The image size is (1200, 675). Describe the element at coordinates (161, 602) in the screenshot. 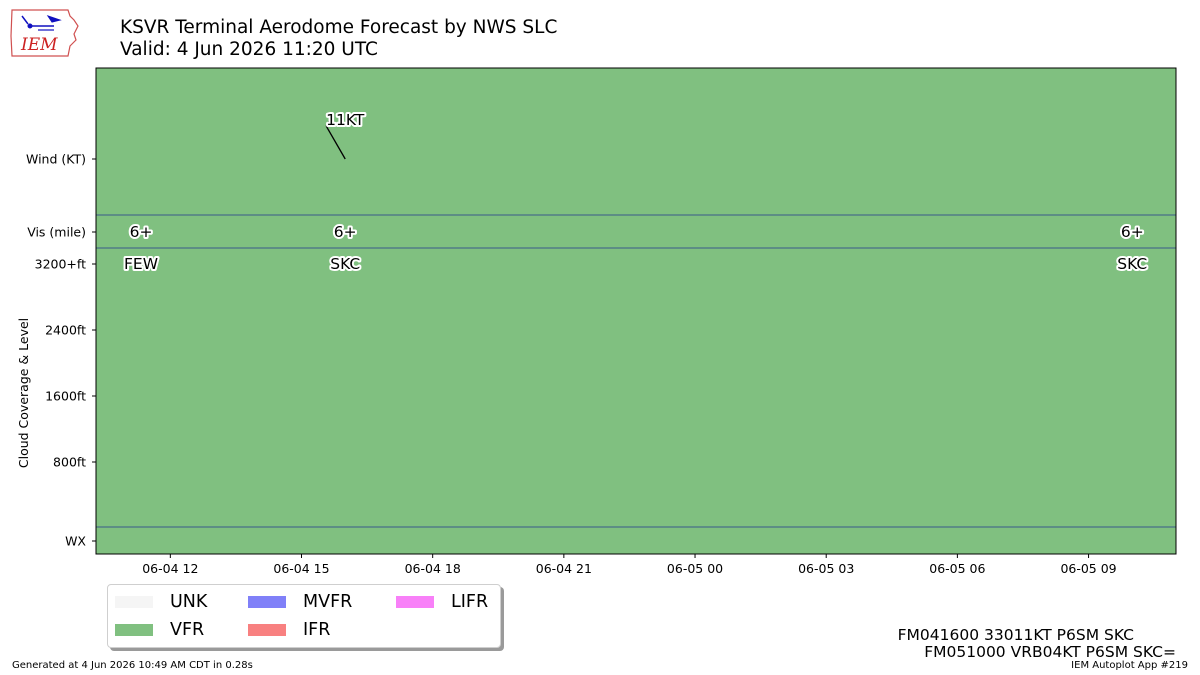

I see `legend-item-unk: UNK` at that location.